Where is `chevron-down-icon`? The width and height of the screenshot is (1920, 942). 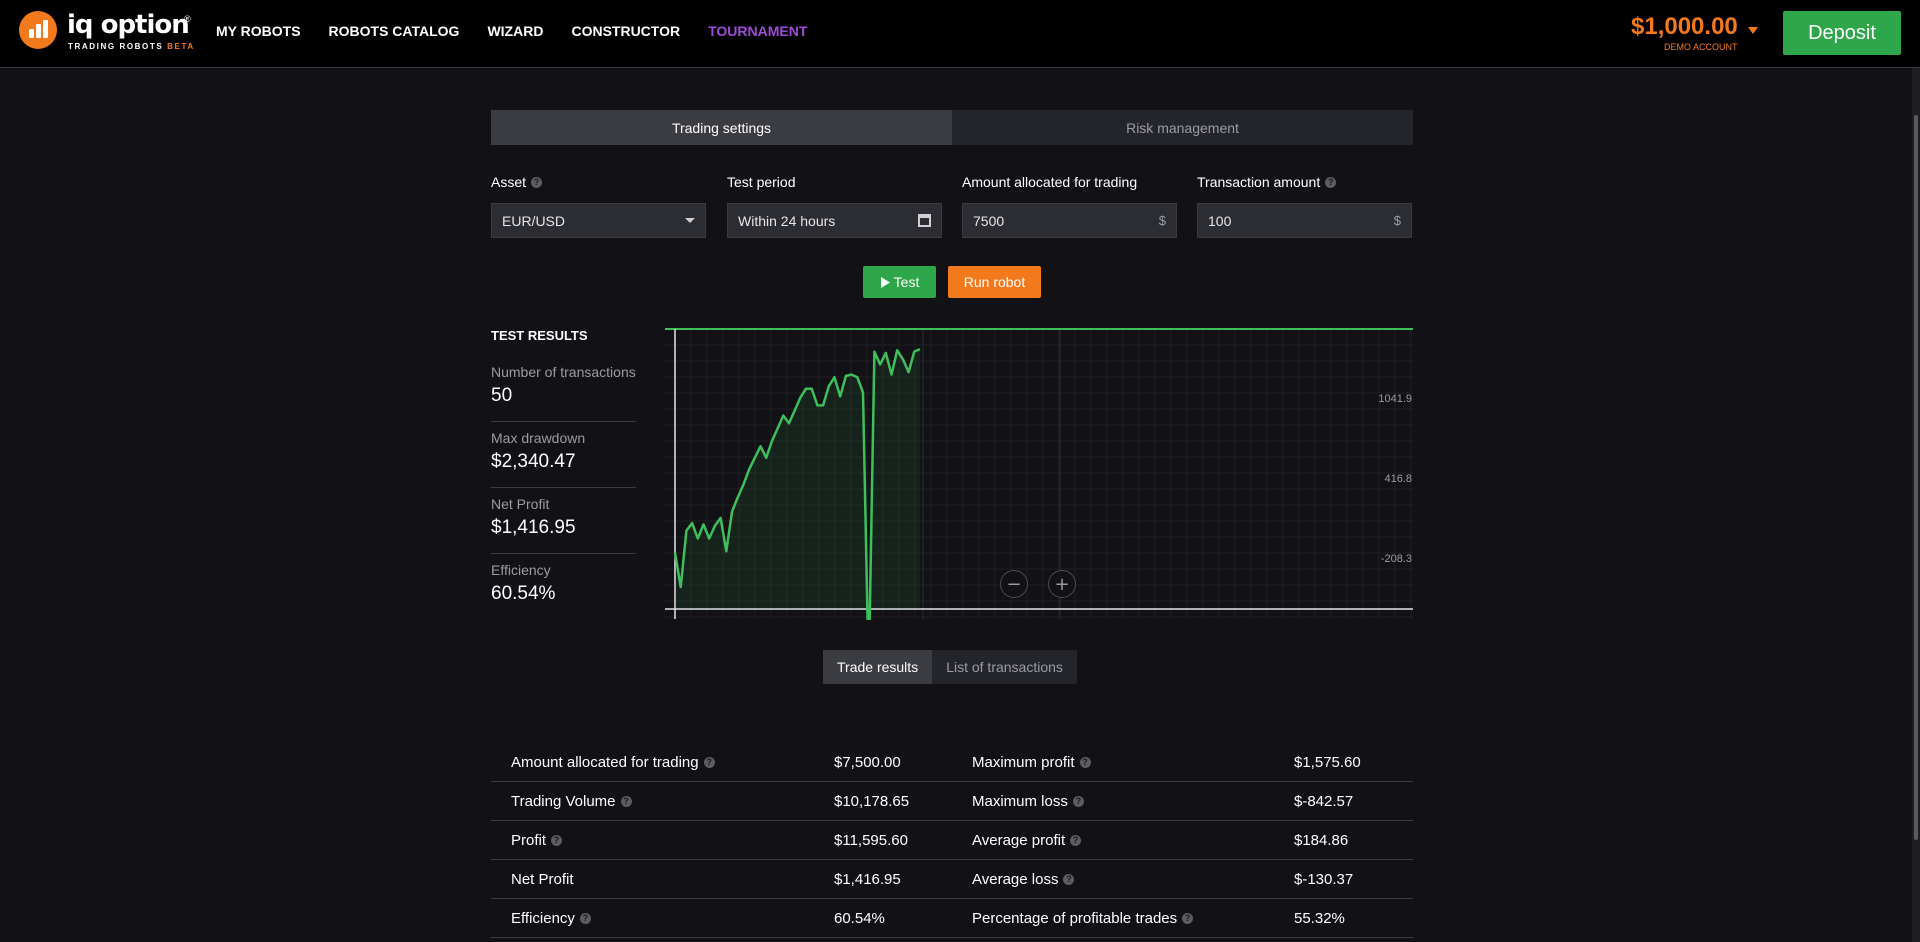 chevron-down-icon is located at coordinates (690, 220).